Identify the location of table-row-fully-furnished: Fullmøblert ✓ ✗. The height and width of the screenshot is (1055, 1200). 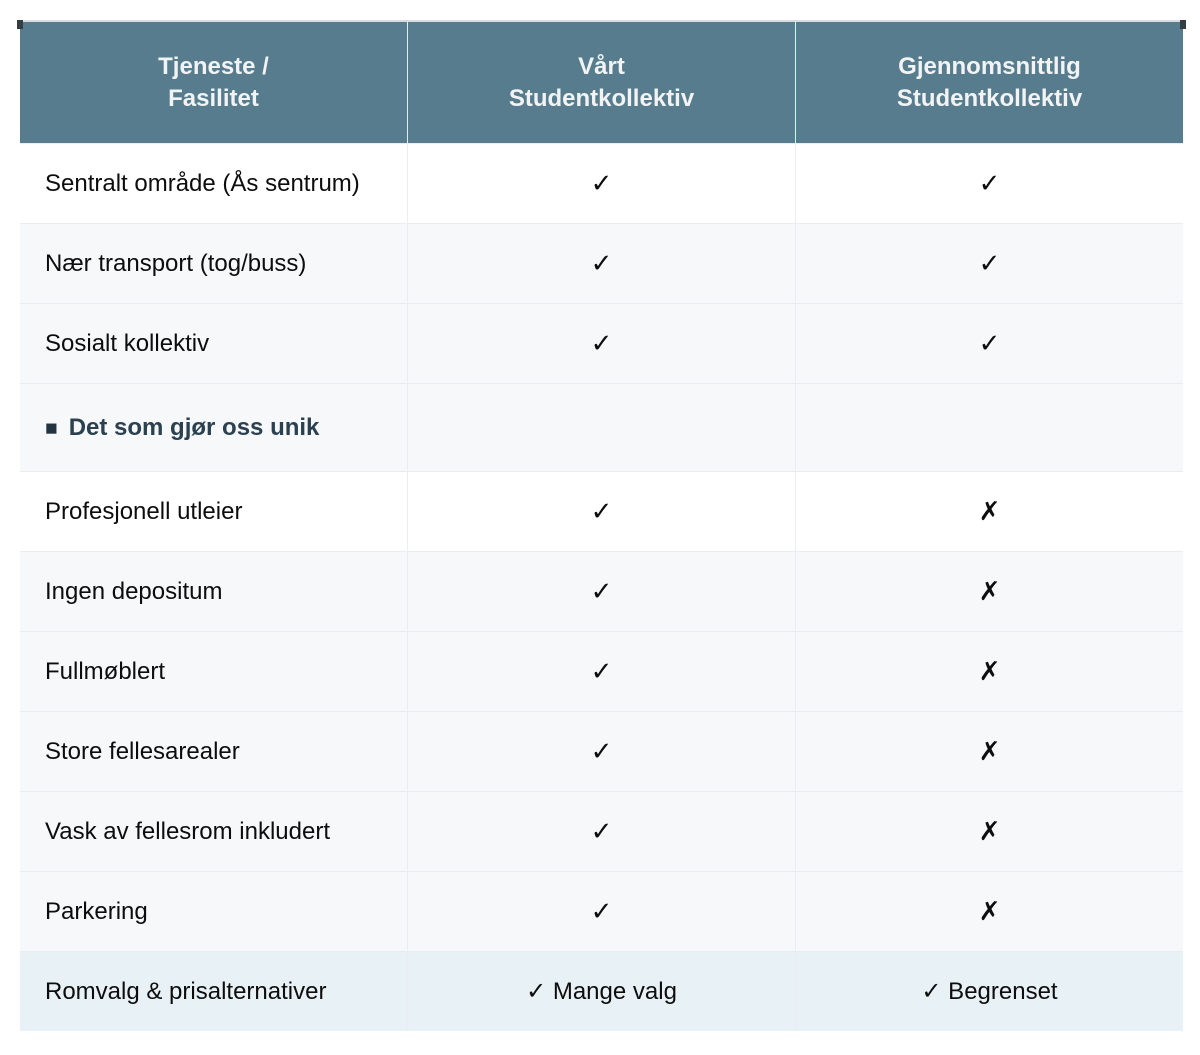
(601, 671).